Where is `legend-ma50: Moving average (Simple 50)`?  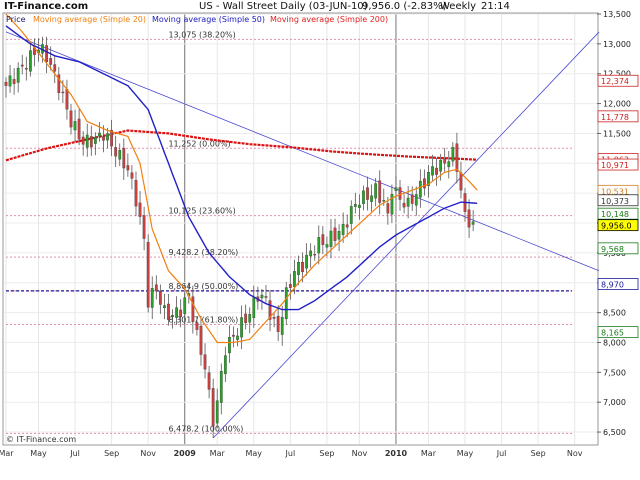
legend-ma50: Moving average (Simple 50) is located at coordinates (208, 19).